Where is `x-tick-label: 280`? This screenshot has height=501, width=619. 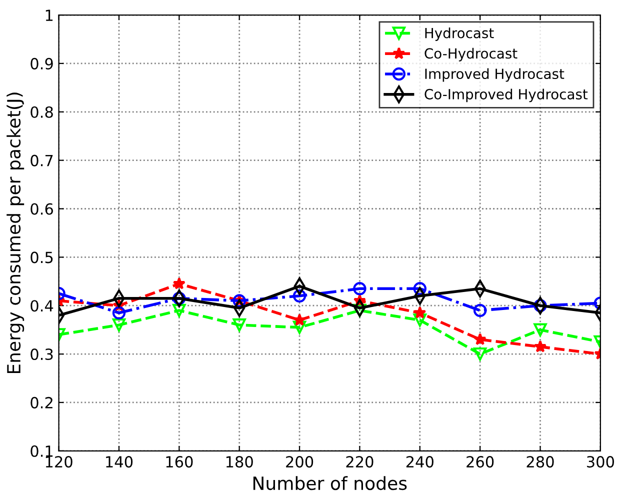 x-tick-label: 280 is located at coordinates (540, 462).